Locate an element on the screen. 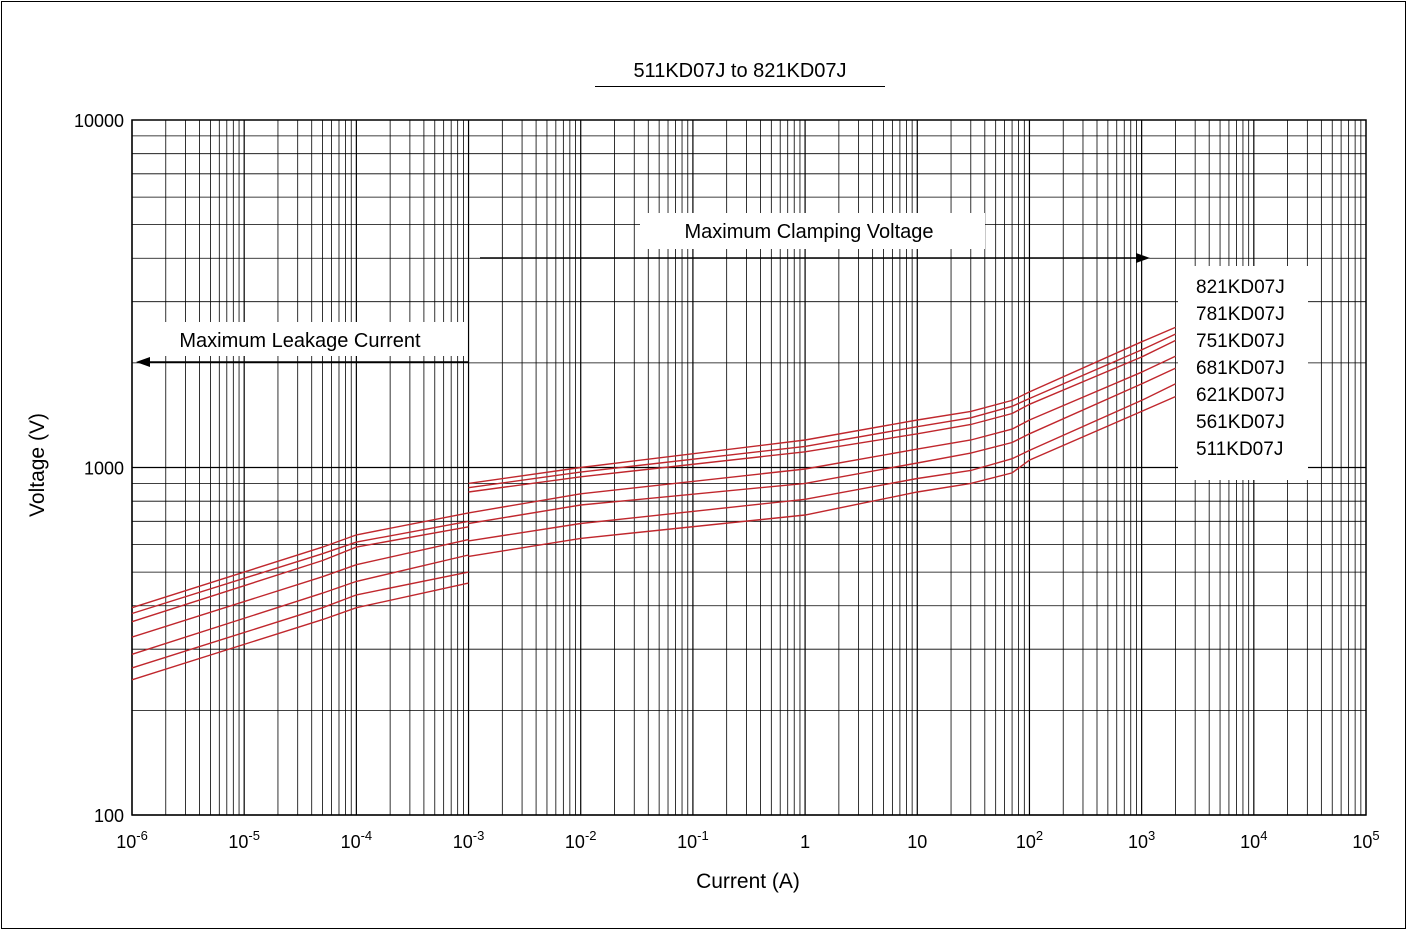  legend-entry: 781KD07J is located at coordinates (1240, 314).